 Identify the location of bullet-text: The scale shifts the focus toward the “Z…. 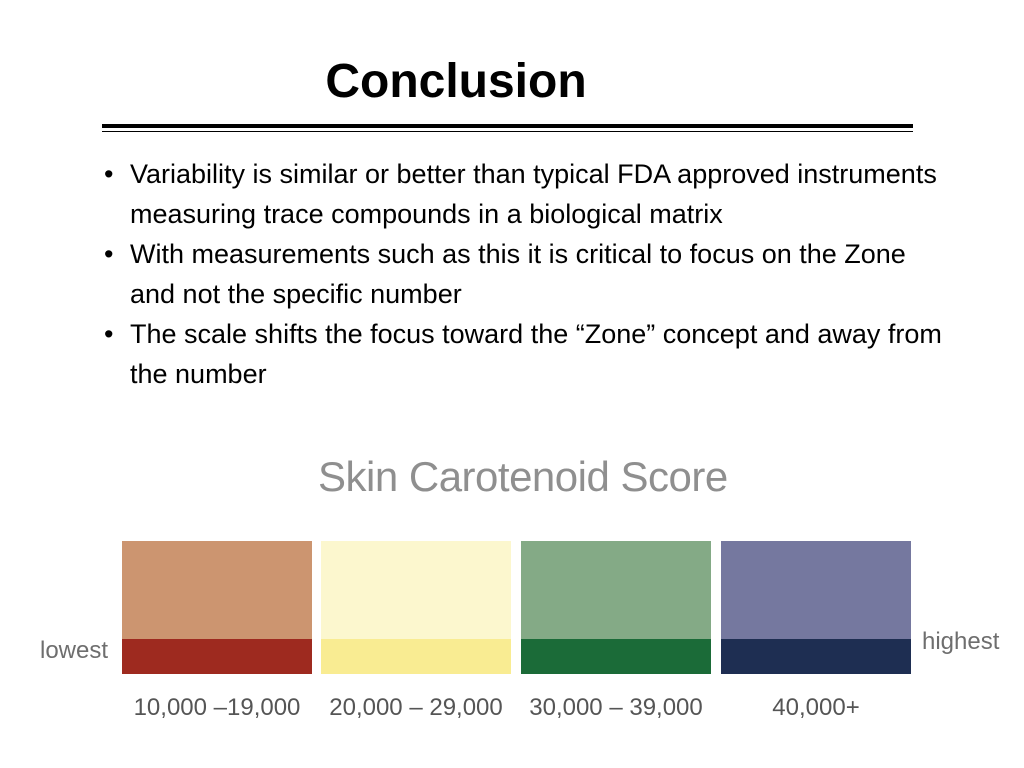
(536, 354).